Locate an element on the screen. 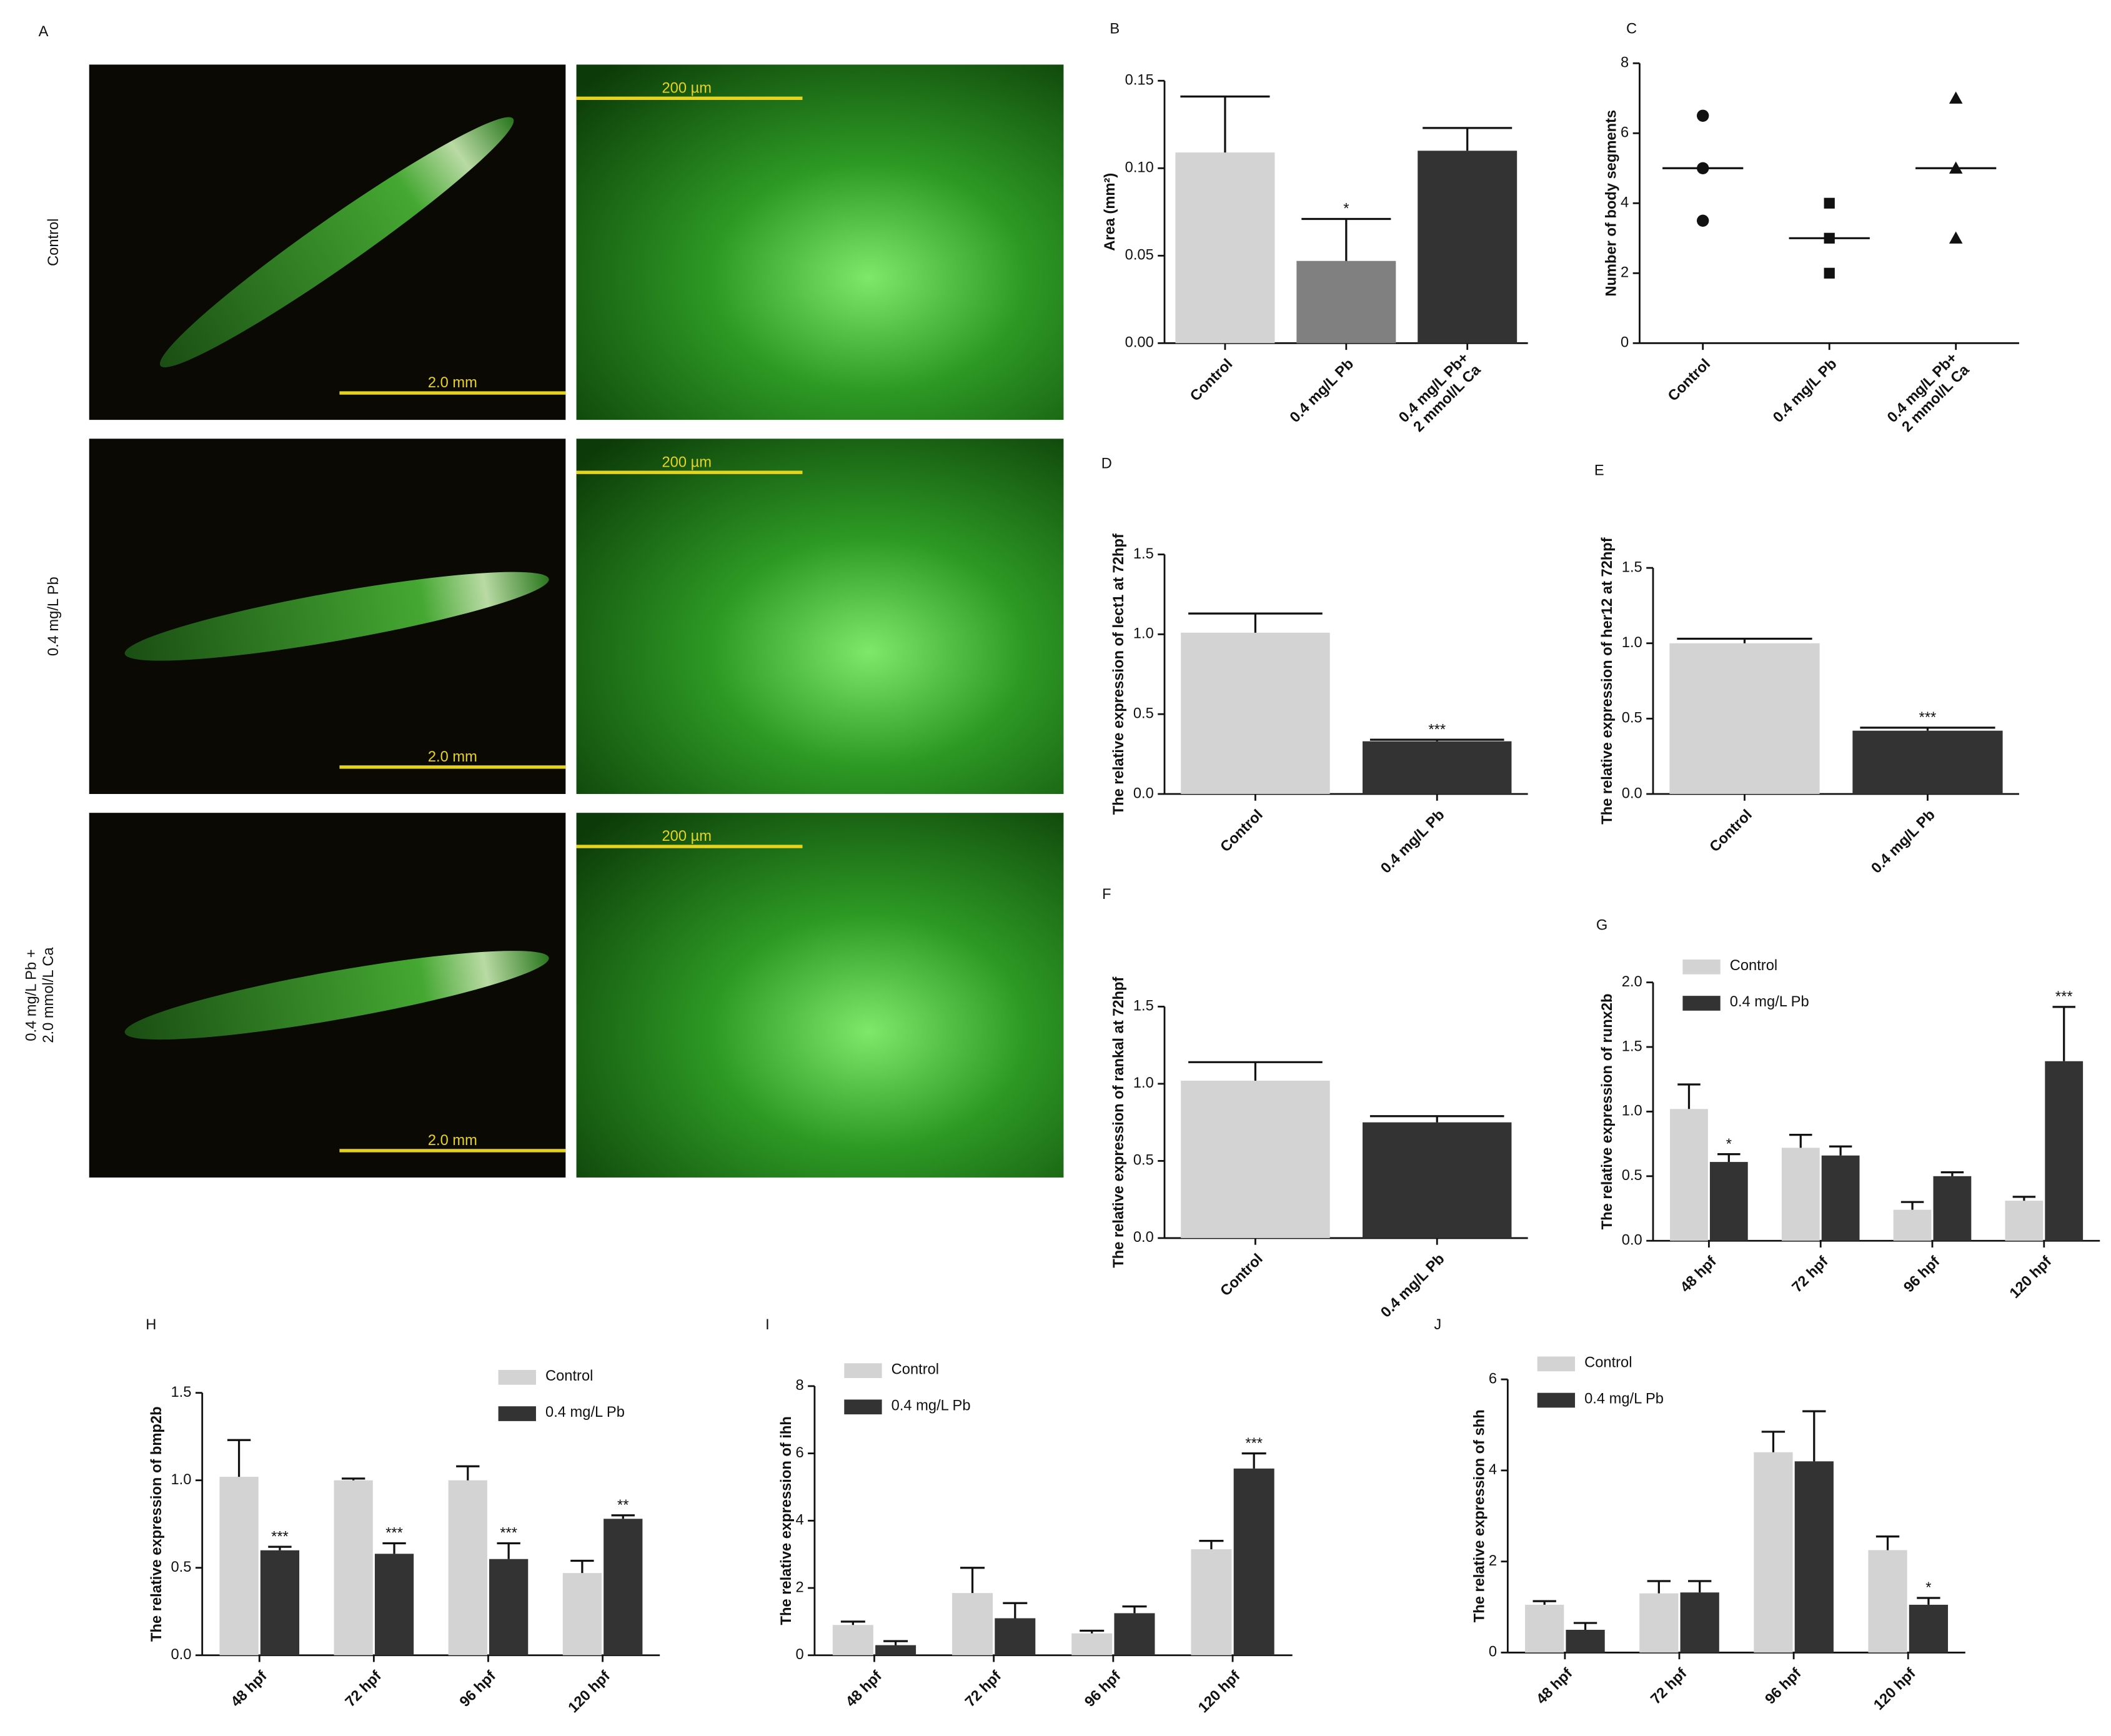 The image size is (2111, 1736). row-label: 0.4 mg/L Pb is located at coordinates (54, 616).